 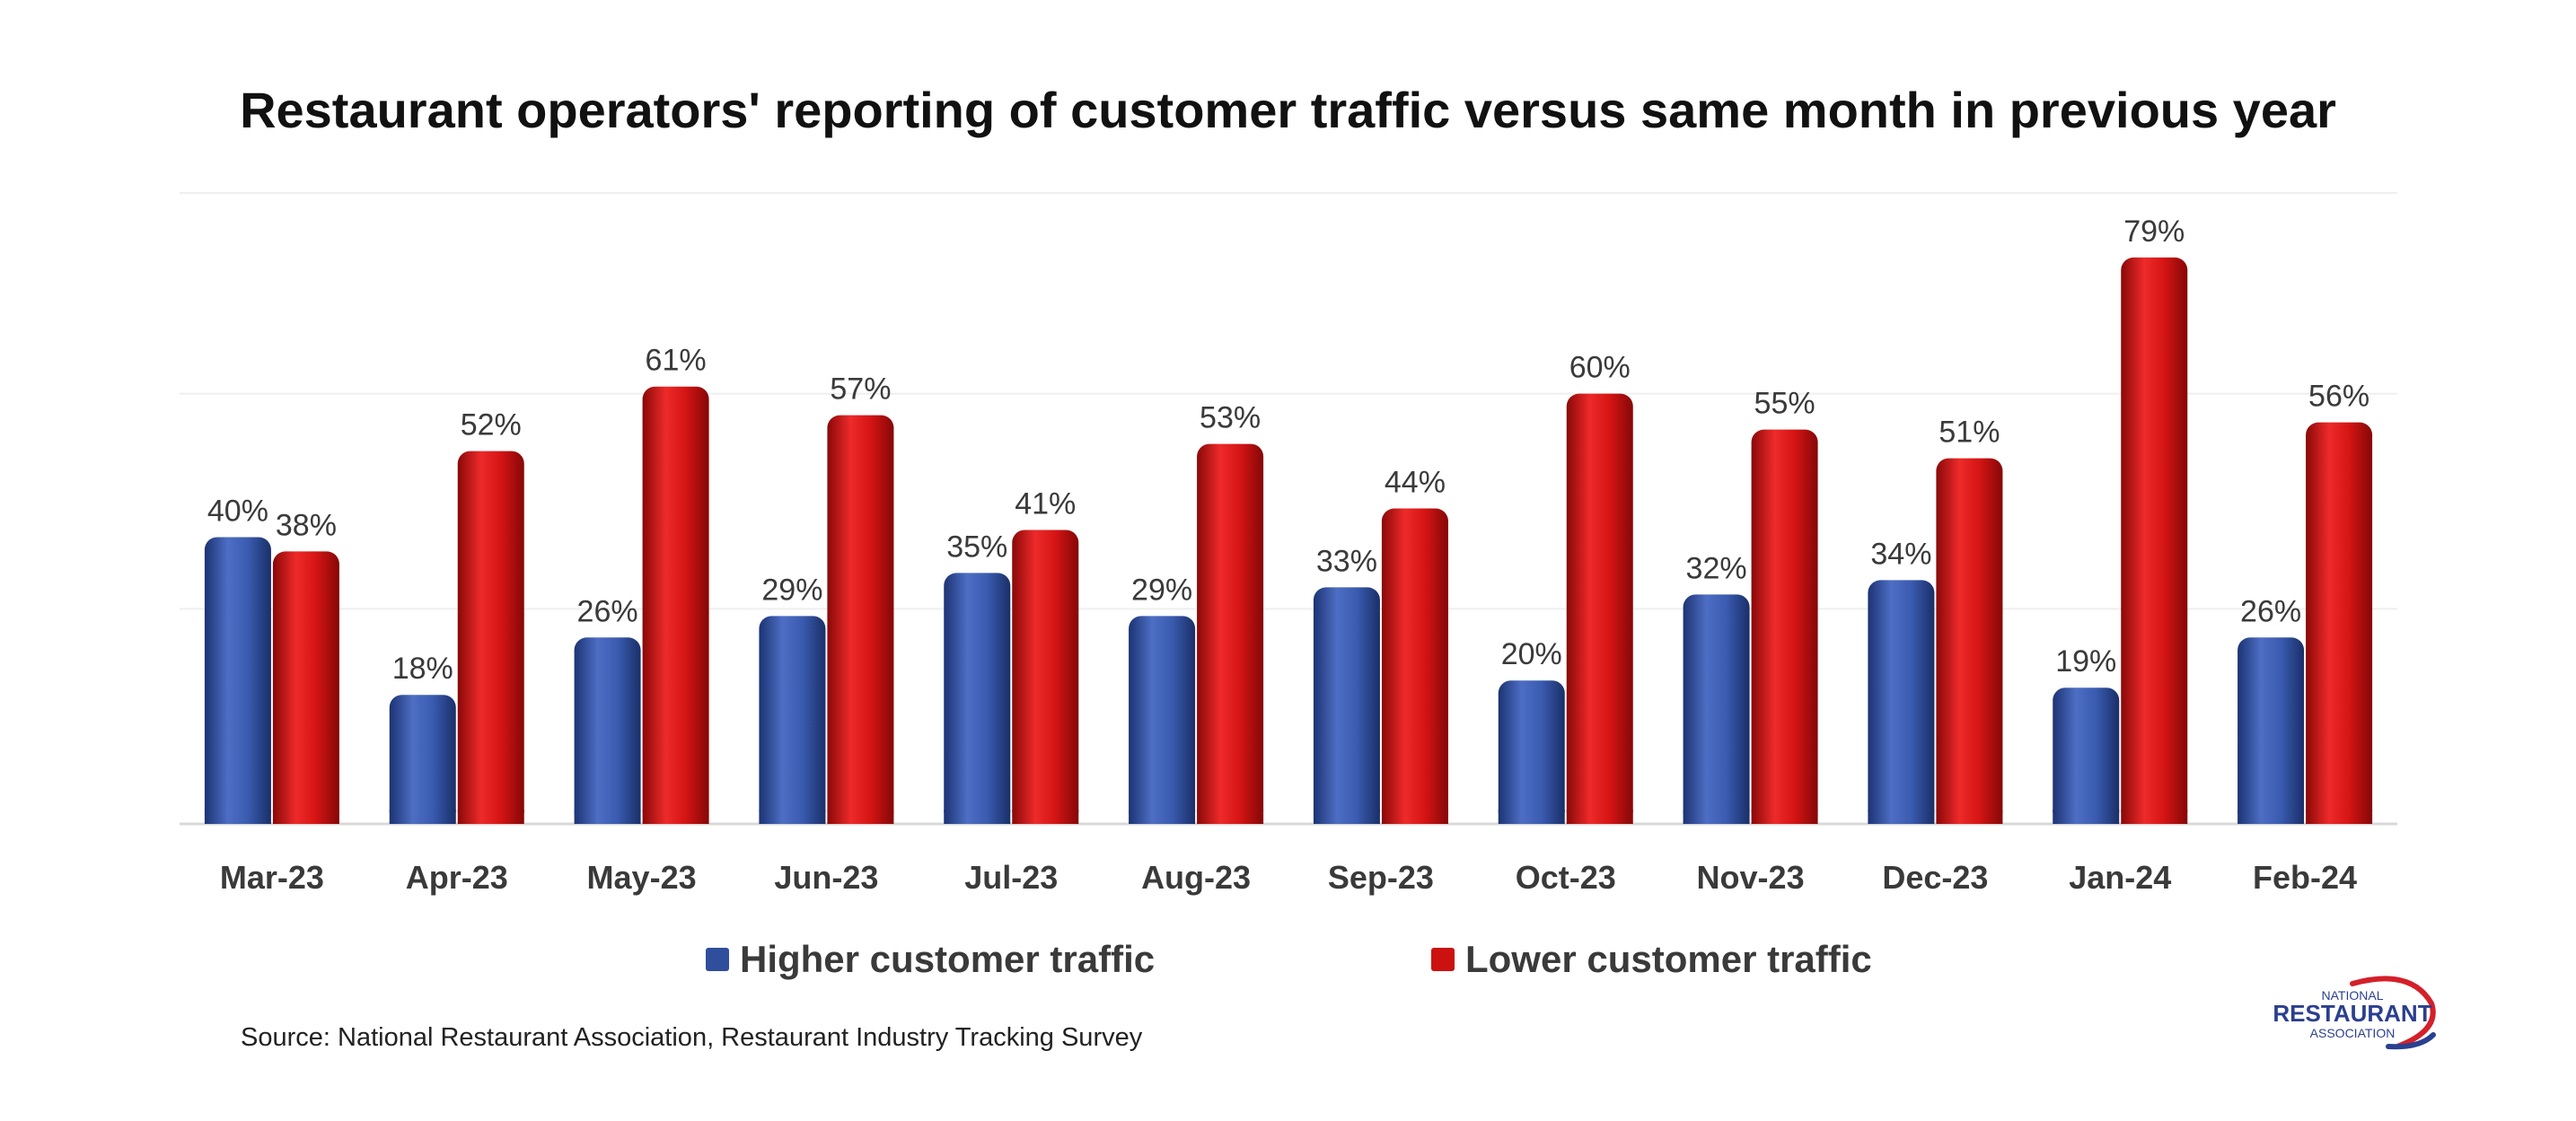 What do you see at coordinates (422, 669) in the screenshot?
I see `data-label-higher-apr-23: 18%` at bounding box center [422, 669].